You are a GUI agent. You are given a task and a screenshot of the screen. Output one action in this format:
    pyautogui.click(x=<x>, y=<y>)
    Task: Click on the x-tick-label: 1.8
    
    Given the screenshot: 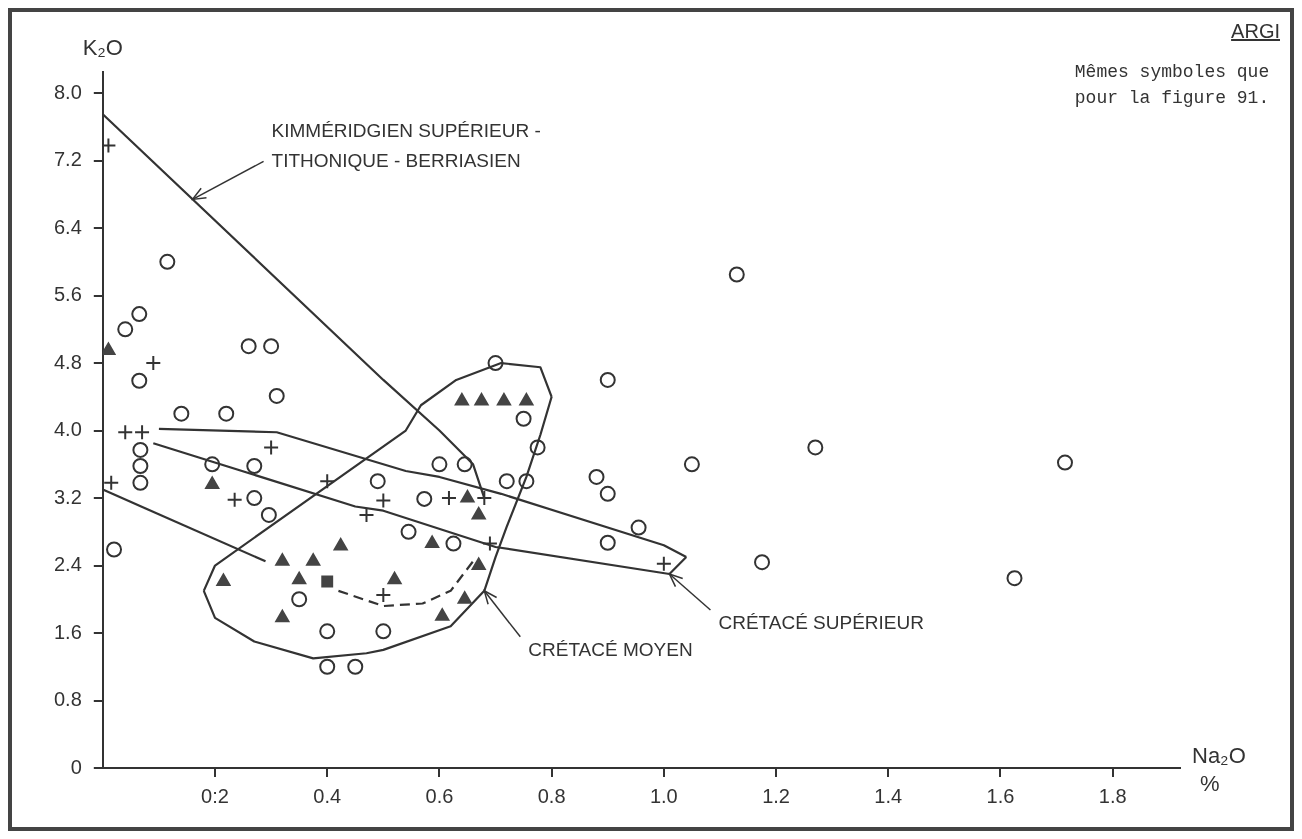 What is the action you would take?
    pyautogui.click(x=1112, y=795)
    